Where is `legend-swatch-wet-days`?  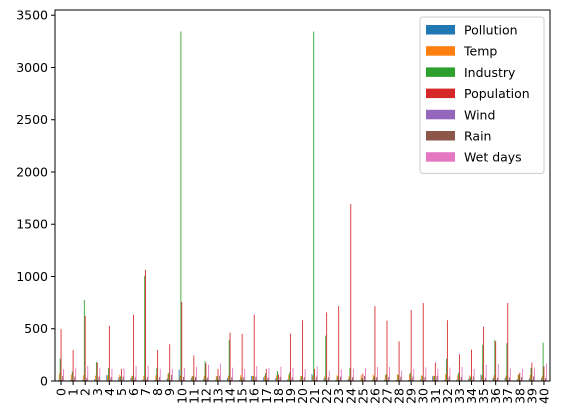 legend-swatch-wet-days is located at coordinates (440, 157).